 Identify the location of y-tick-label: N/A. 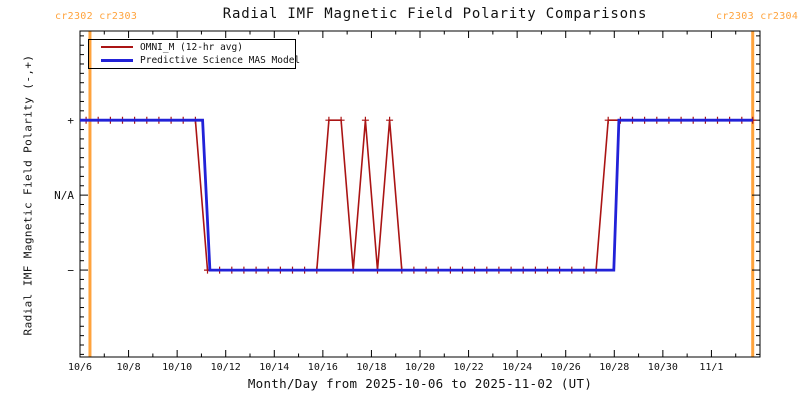
(64, 195).